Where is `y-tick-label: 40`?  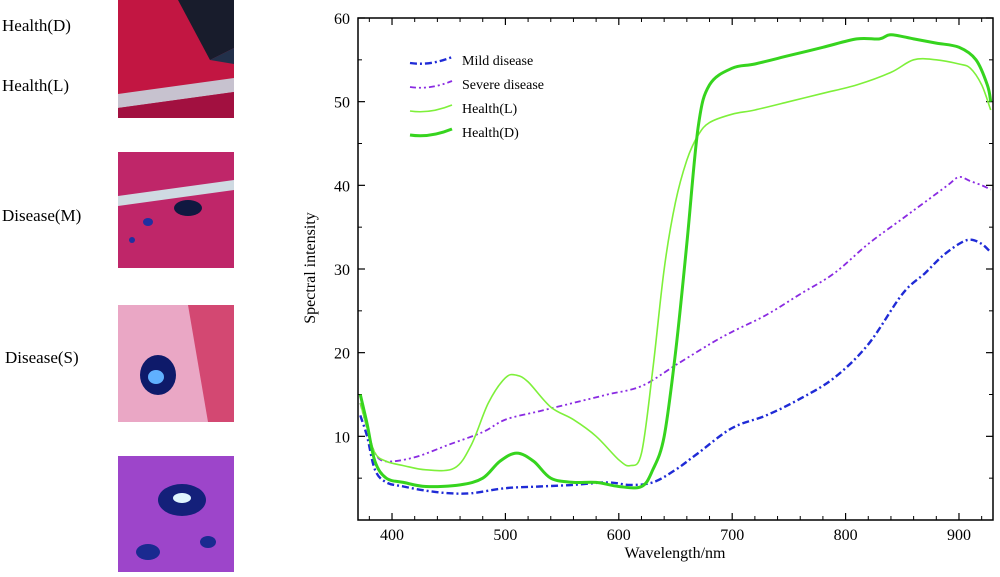
y-tick-label: 40 is located at coordinates (342, 186).